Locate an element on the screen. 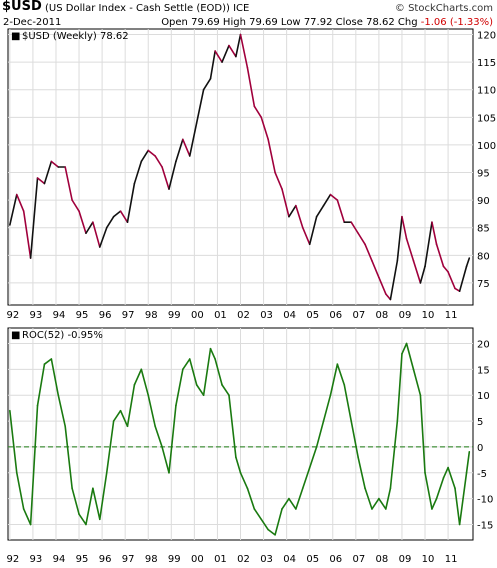 Image resolution: width=497 pixels, height=568 pixels. x-tick-label: 05 is located at coordinates (312, 315).